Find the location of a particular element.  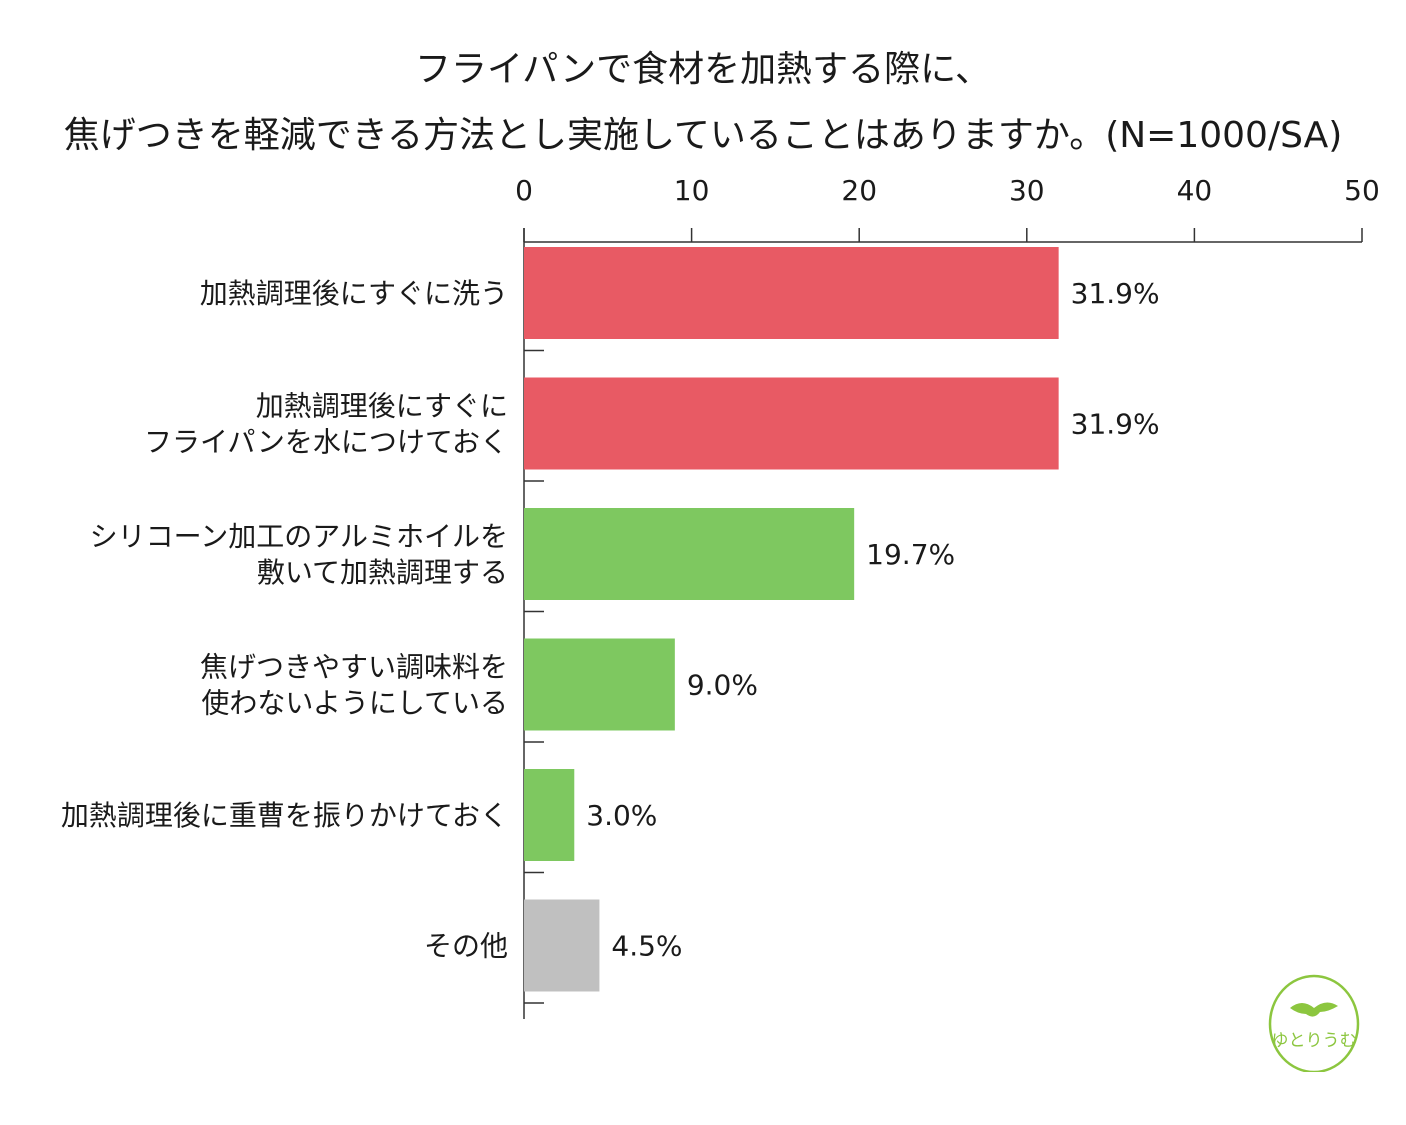

category-label: その他 is located at coordinates (466, 946).